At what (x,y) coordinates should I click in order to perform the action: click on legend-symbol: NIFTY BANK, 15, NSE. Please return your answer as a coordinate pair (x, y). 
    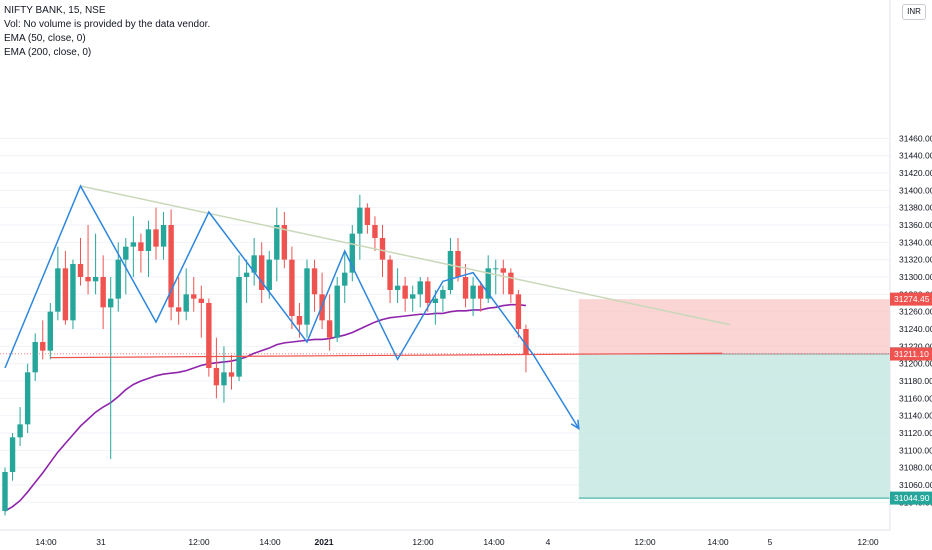
    Looking at the image, I should click on (55, 10).